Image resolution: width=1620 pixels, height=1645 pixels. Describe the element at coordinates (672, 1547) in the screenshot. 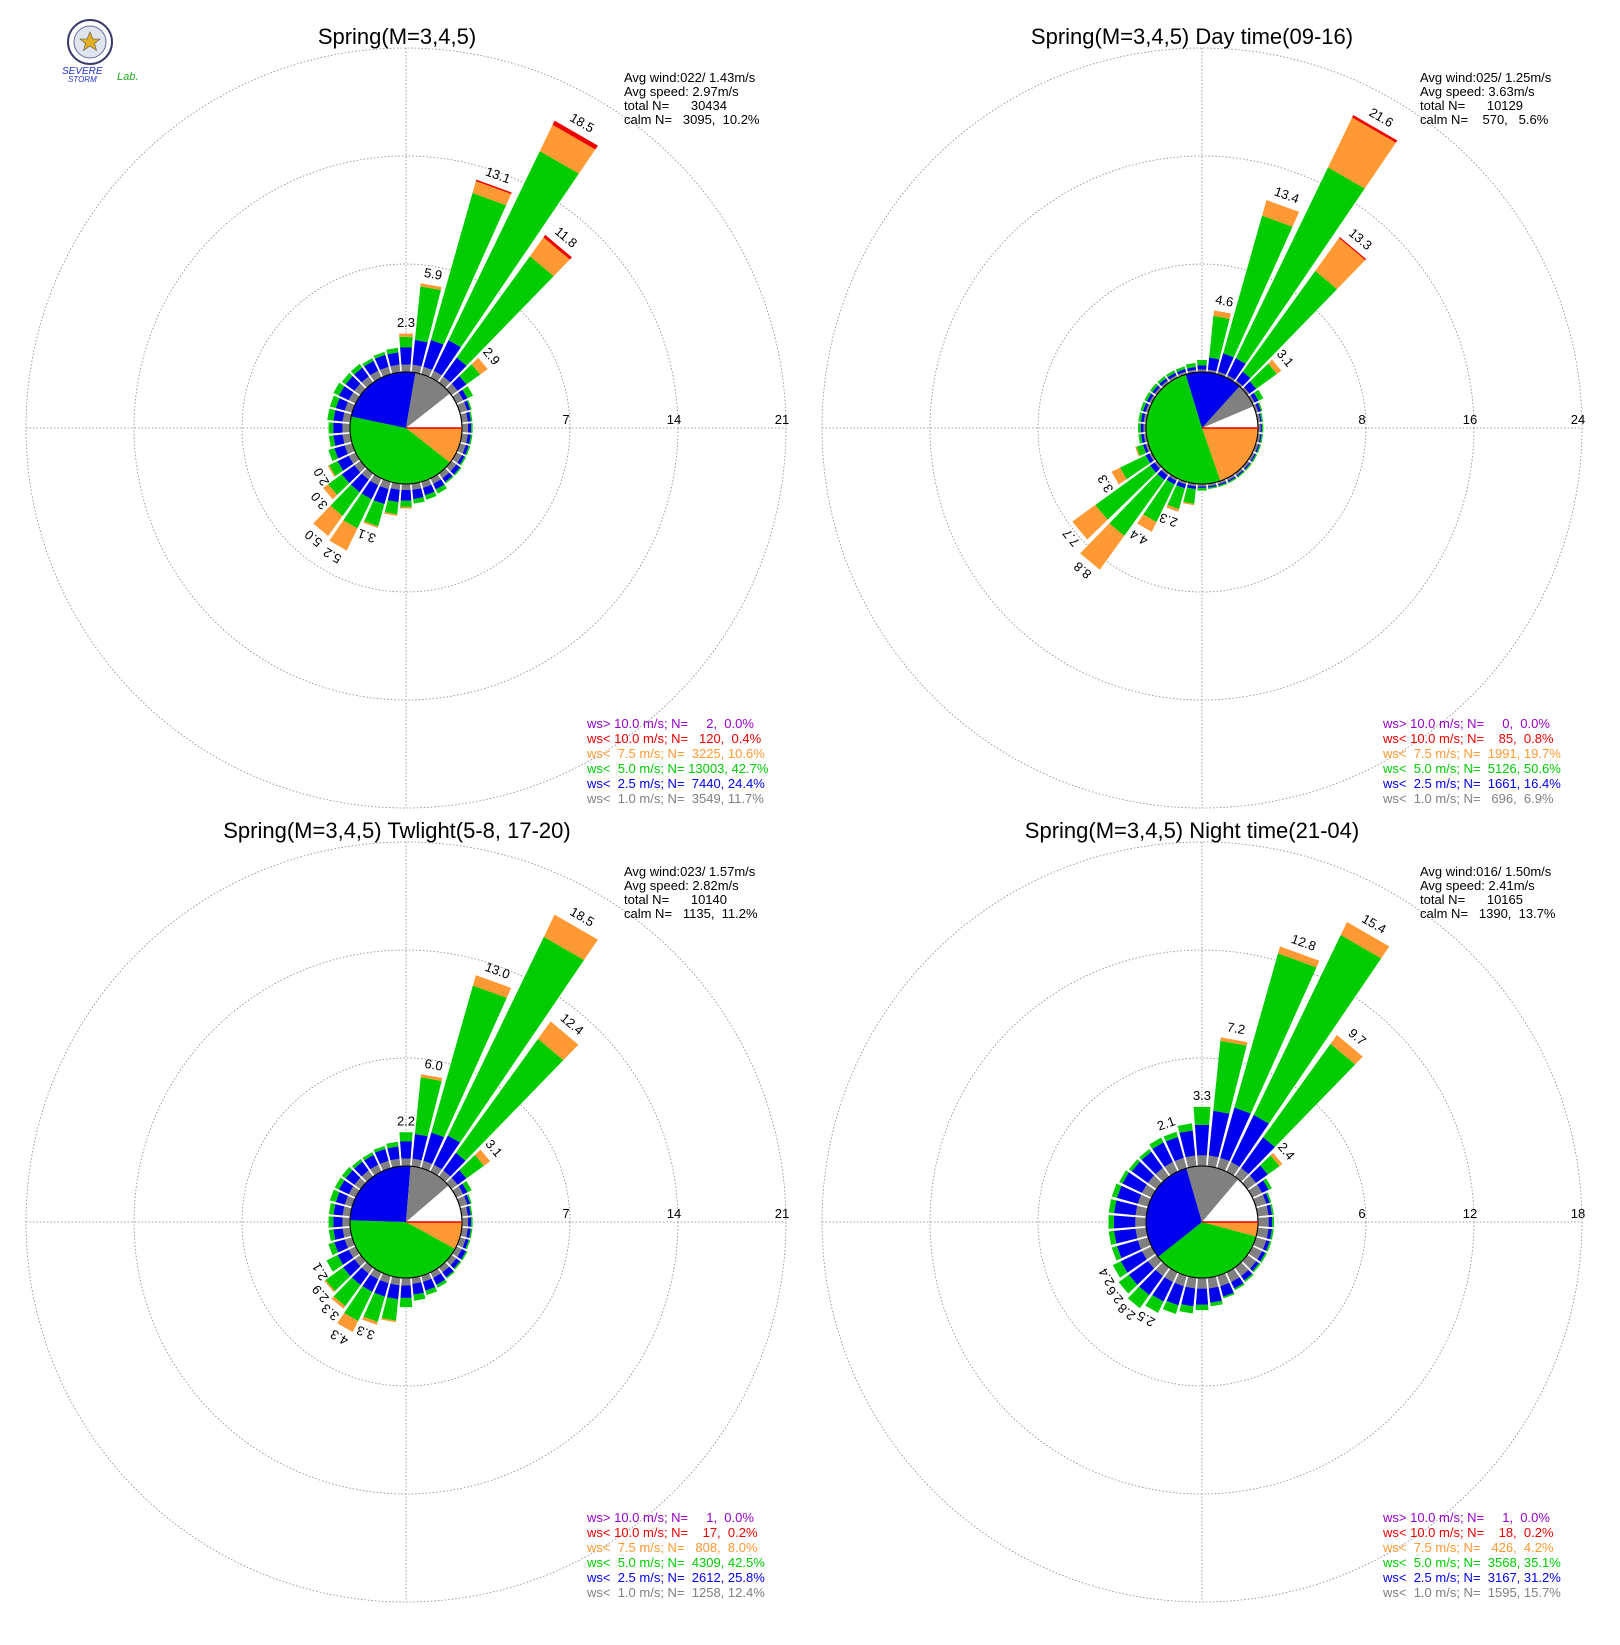

I see `legend-entry: ws< 7.5 m/s; N= 808, 8.0%` at that location.